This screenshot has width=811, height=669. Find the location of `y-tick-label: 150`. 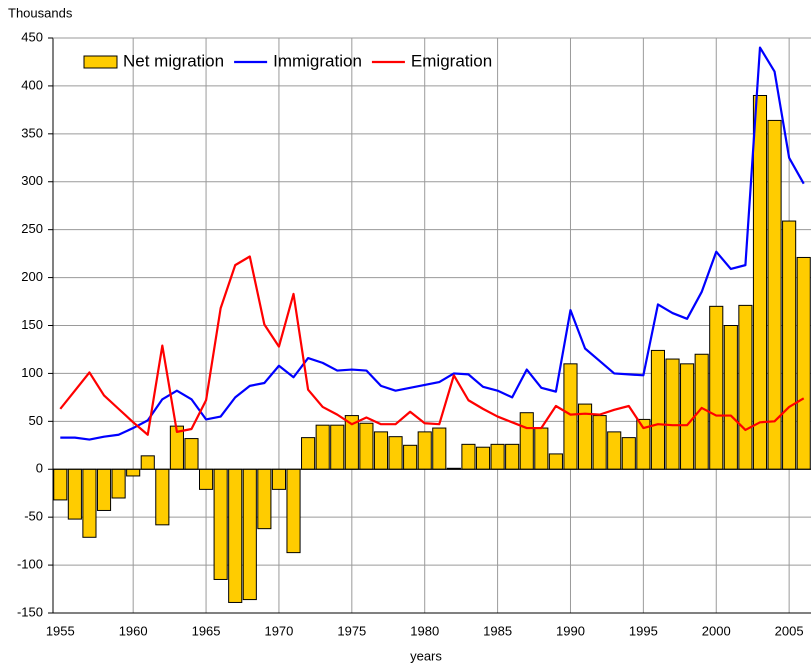

y-tick-label: 150 is located at coordinates (32, 324).